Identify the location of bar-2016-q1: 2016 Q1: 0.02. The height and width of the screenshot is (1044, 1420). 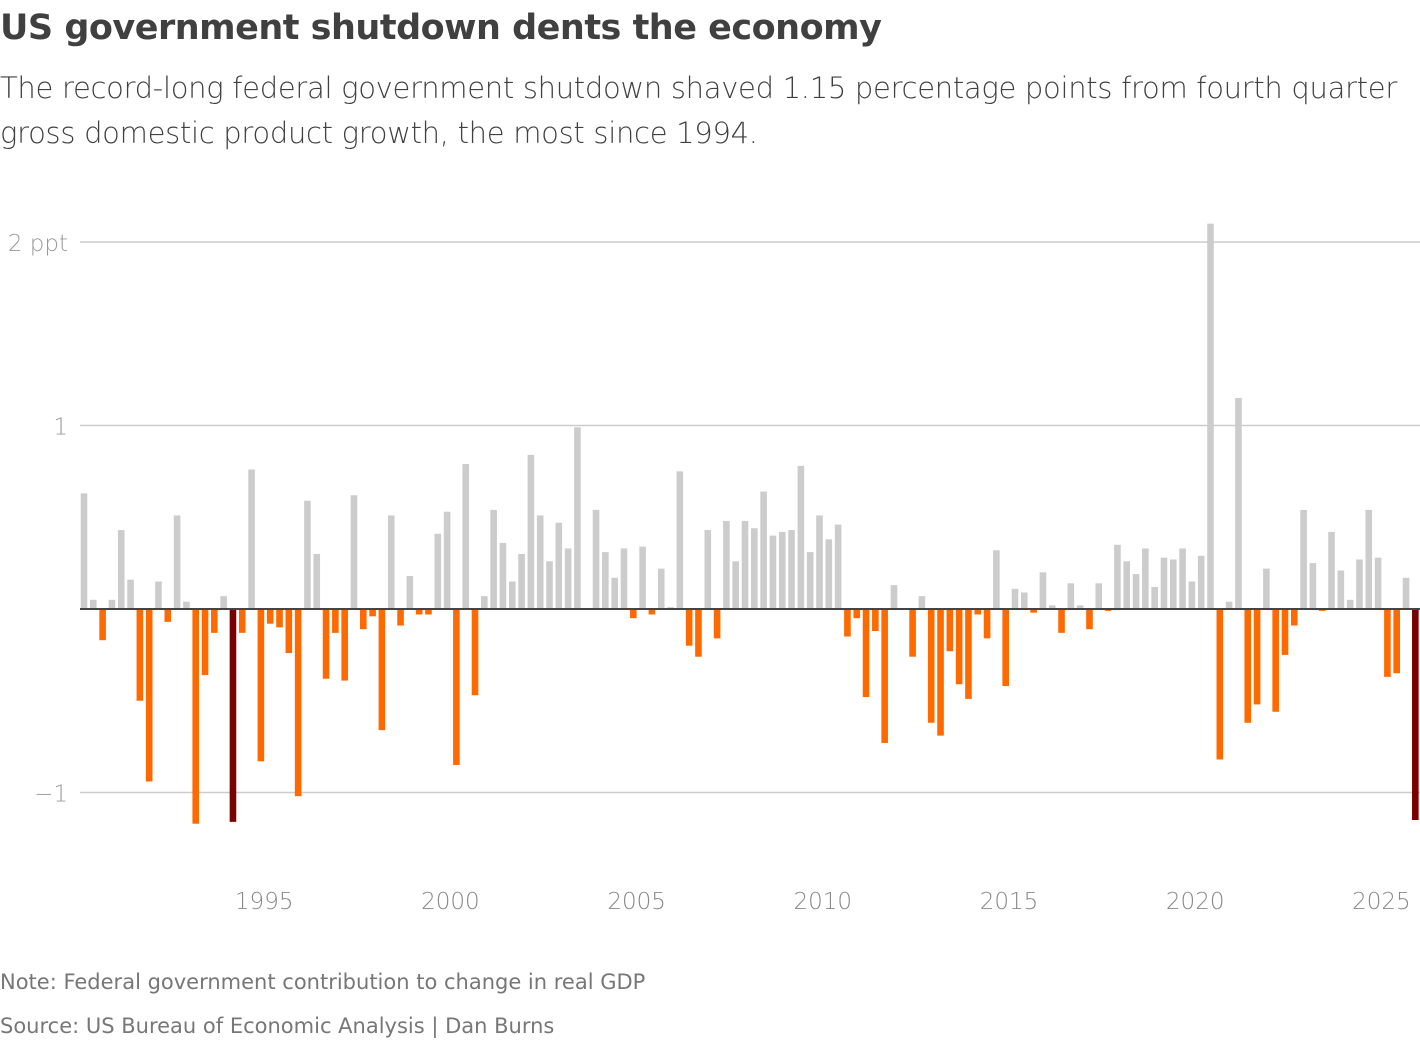
(1052, 607).